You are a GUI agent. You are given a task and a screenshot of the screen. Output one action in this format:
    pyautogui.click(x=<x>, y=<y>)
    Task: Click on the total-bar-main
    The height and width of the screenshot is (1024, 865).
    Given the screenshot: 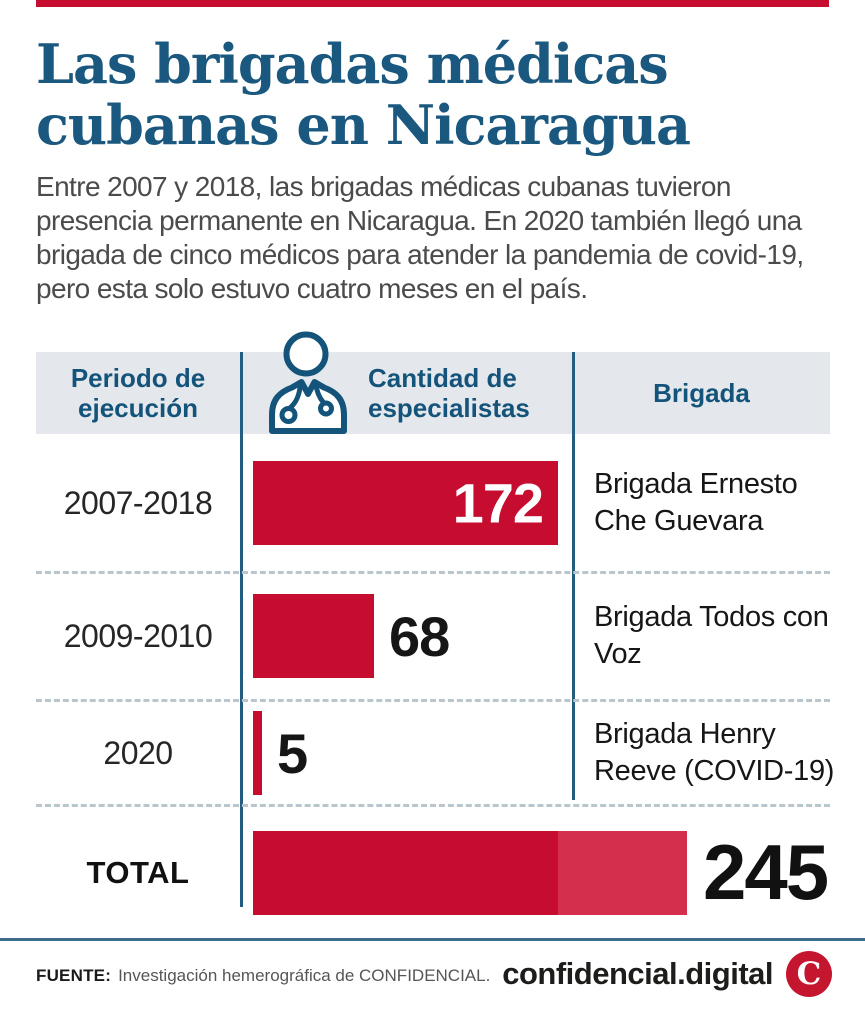 What is the action you would take?
    pyautogui.click(x=405, y=872)
    